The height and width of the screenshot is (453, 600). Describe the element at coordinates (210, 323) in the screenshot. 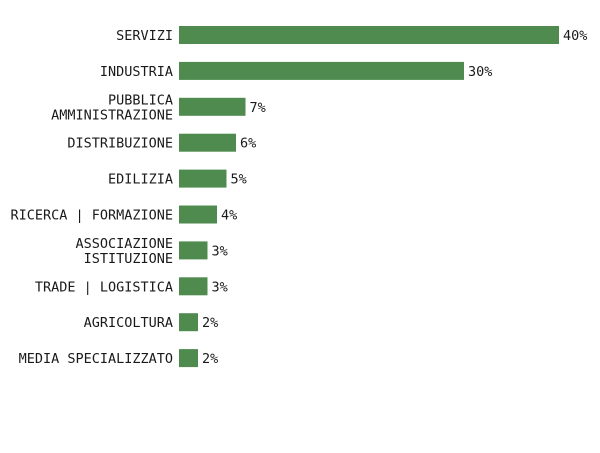

I see `value-label-8: 2%` at that location.